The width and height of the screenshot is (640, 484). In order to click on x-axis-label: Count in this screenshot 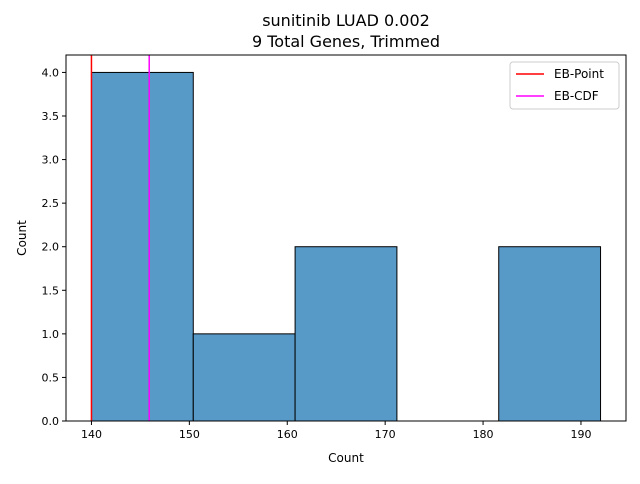, I will do `click(346, 458)`.